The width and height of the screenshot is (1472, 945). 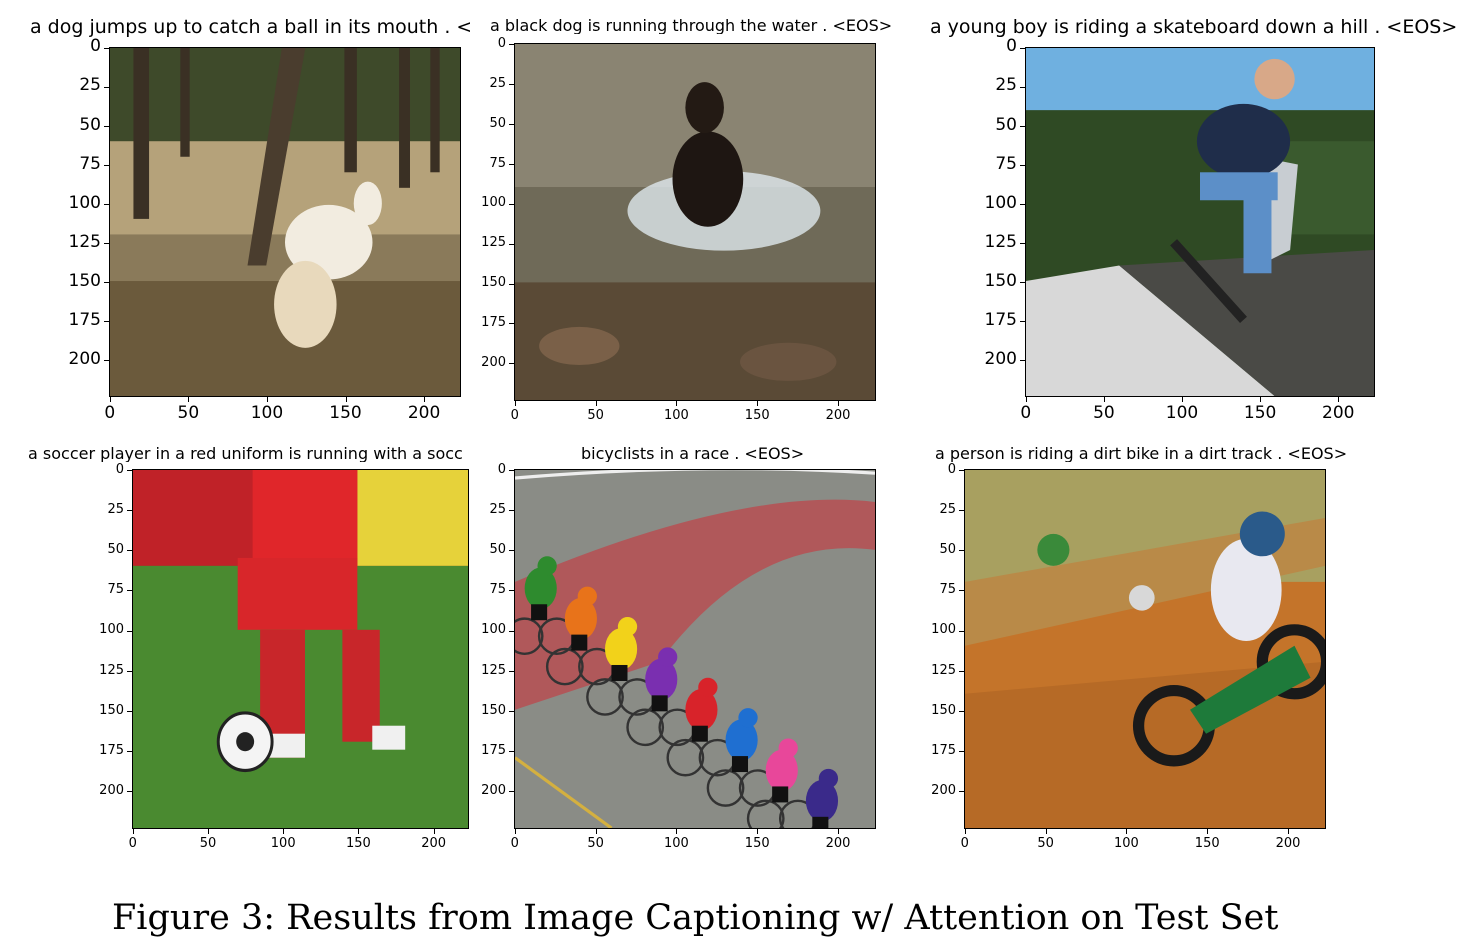 I want to click on panel-image-skateboard, so click(x=1200, y=222).